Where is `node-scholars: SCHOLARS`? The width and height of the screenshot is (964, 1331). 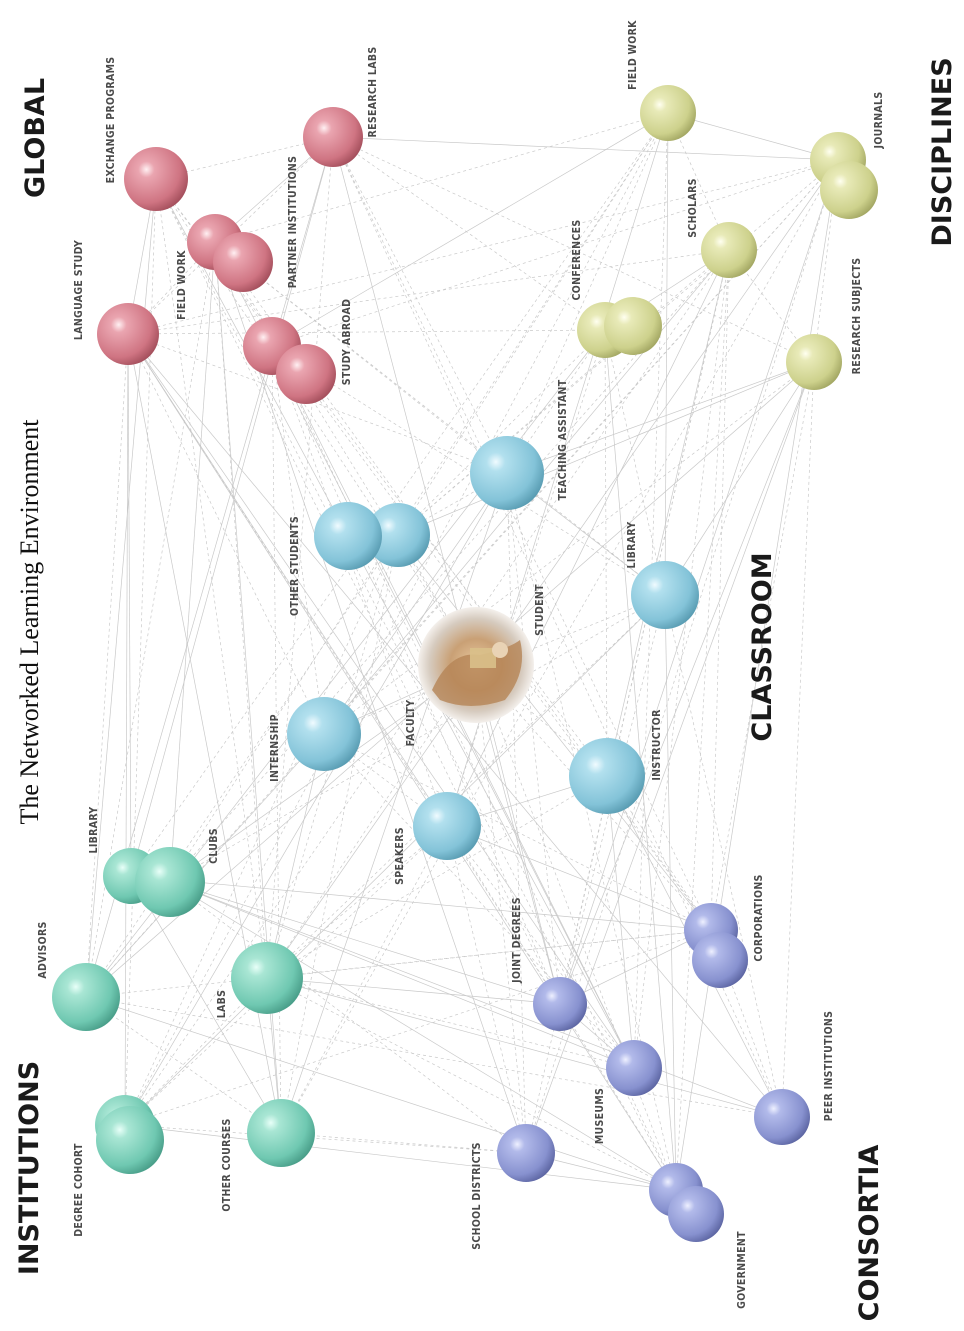
node-scholars: SCHOLARS is located at coordinates (722, 228).